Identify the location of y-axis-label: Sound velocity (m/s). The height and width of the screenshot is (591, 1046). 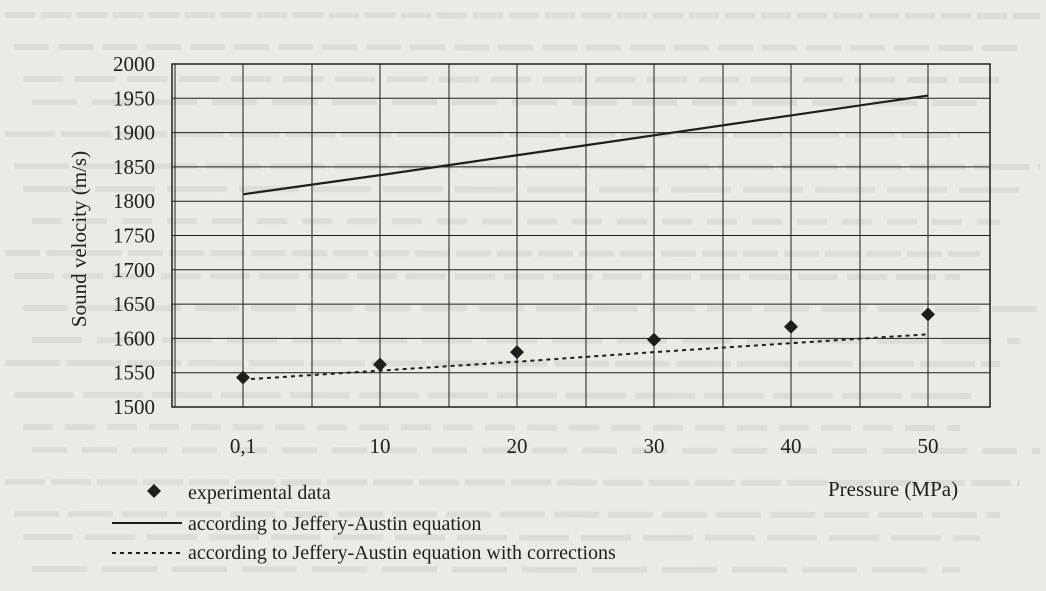
(79, 239).